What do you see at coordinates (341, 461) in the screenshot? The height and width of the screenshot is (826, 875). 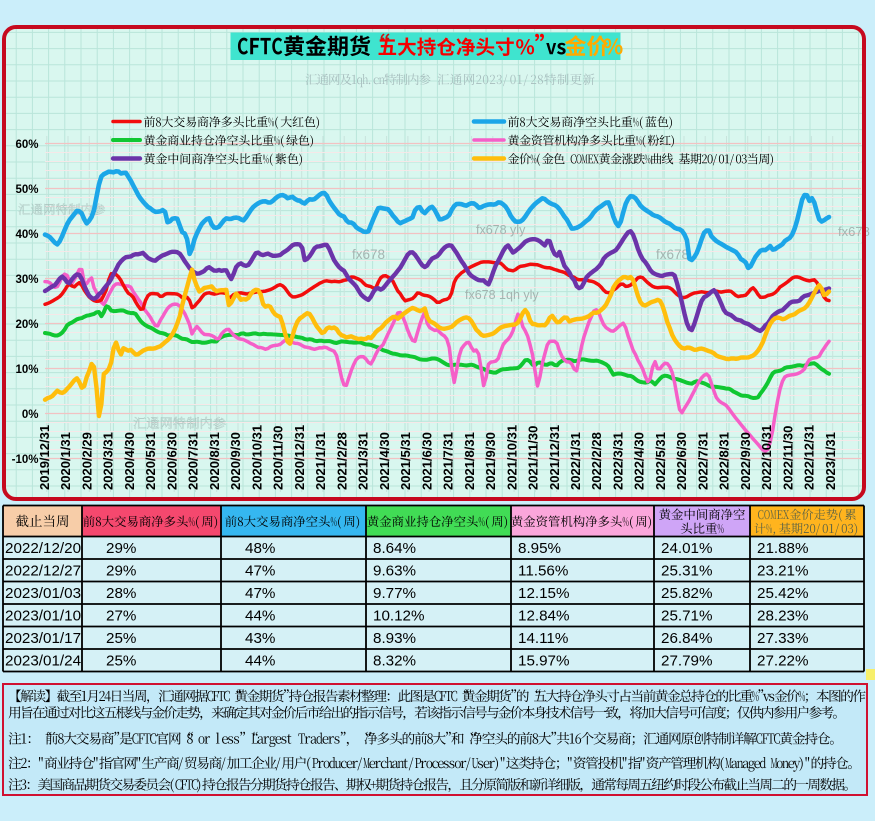 I see `svg-text: 2021/2/28` at bounding box center [341, 461].